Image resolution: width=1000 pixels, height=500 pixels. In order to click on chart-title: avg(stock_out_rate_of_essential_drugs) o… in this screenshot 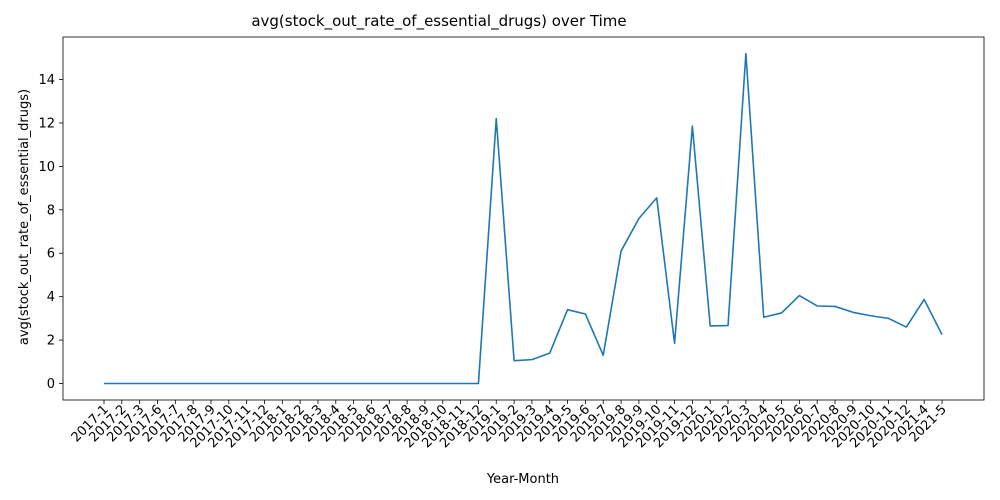, I will do `click(438, 21)`.